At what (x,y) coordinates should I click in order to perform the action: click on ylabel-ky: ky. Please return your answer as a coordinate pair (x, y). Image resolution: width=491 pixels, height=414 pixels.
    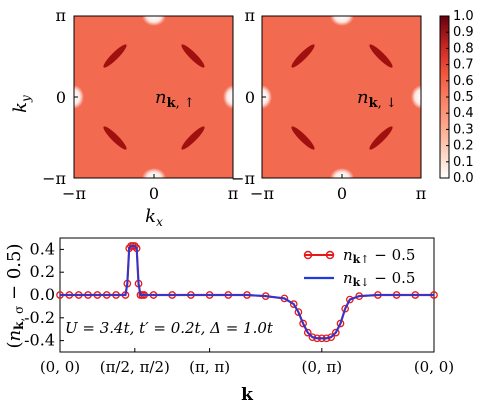
    Looking at the image, I should click on (21, 104).